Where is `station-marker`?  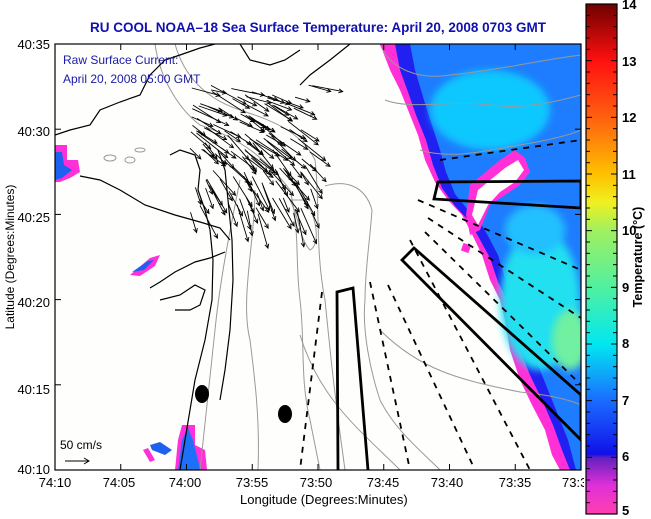
station-marker is located at coordinates (285, 414).